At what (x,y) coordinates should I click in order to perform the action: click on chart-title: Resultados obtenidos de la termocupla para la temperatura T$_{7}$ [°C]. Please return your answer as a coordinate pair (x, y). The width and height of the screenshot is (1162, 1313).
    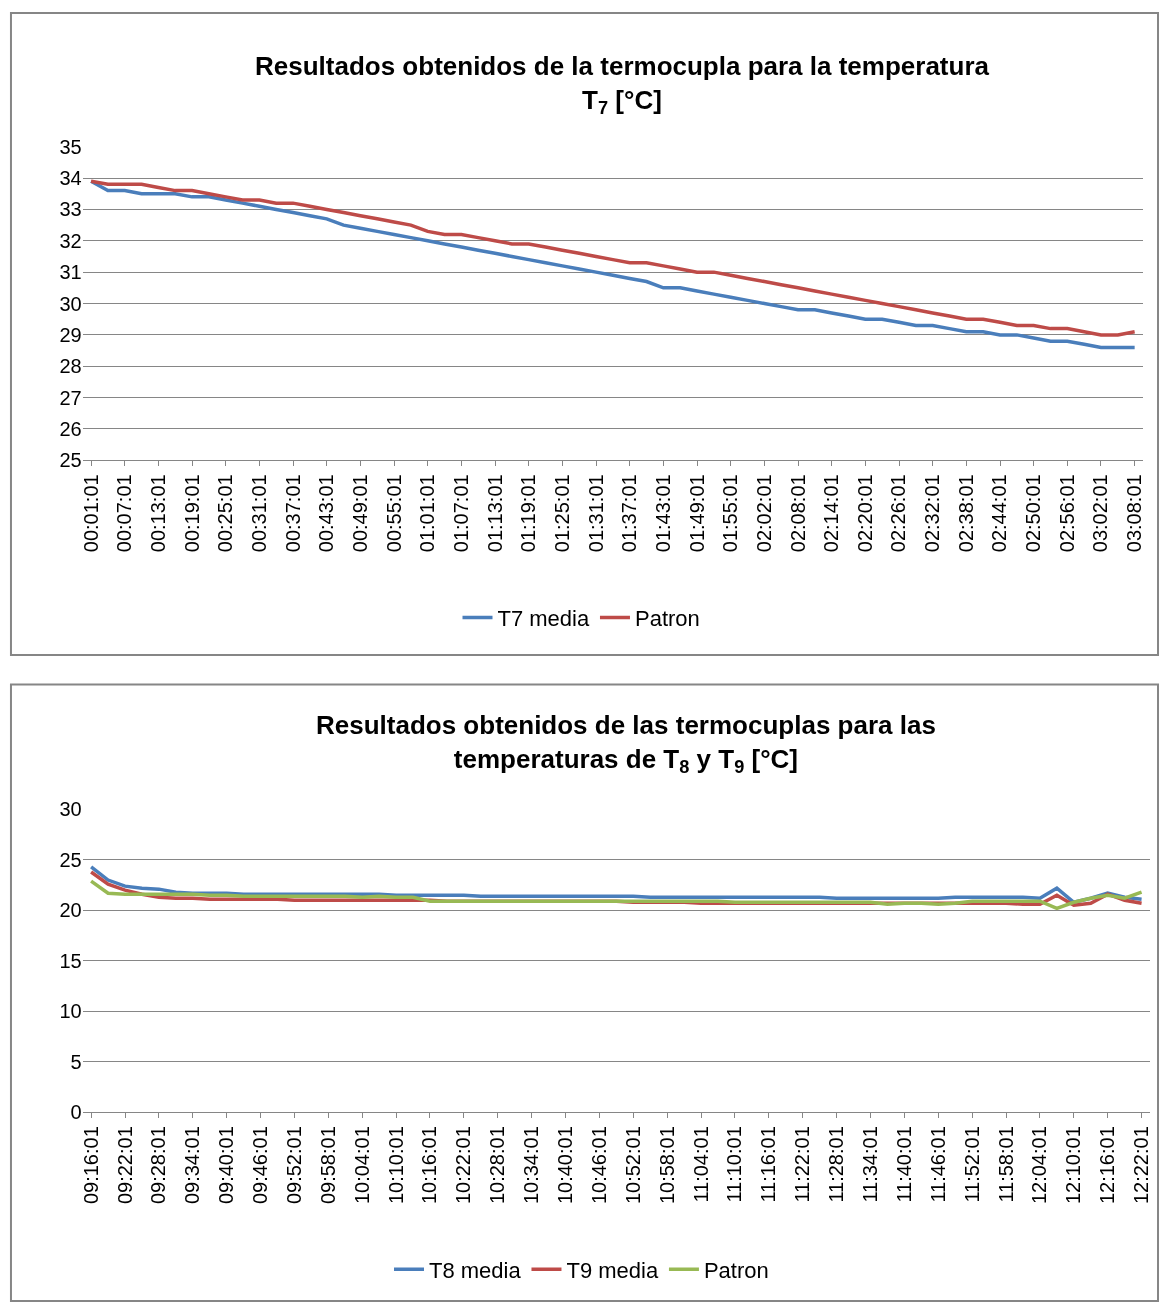
    Looking at the image, I should click on (622, 85).